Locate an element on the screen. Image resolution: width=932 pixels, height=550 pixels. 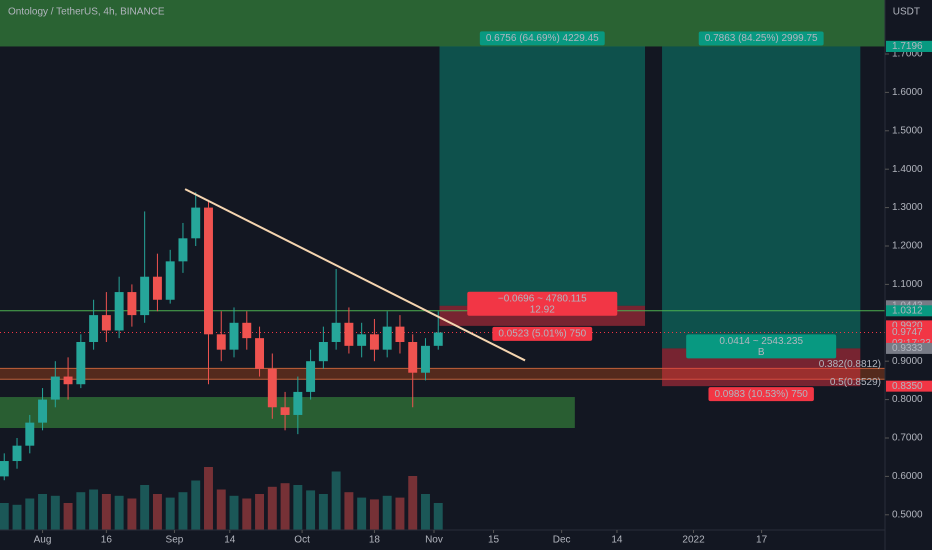
y-tick-label: 1.2000 is located at coordinates (907, 246).